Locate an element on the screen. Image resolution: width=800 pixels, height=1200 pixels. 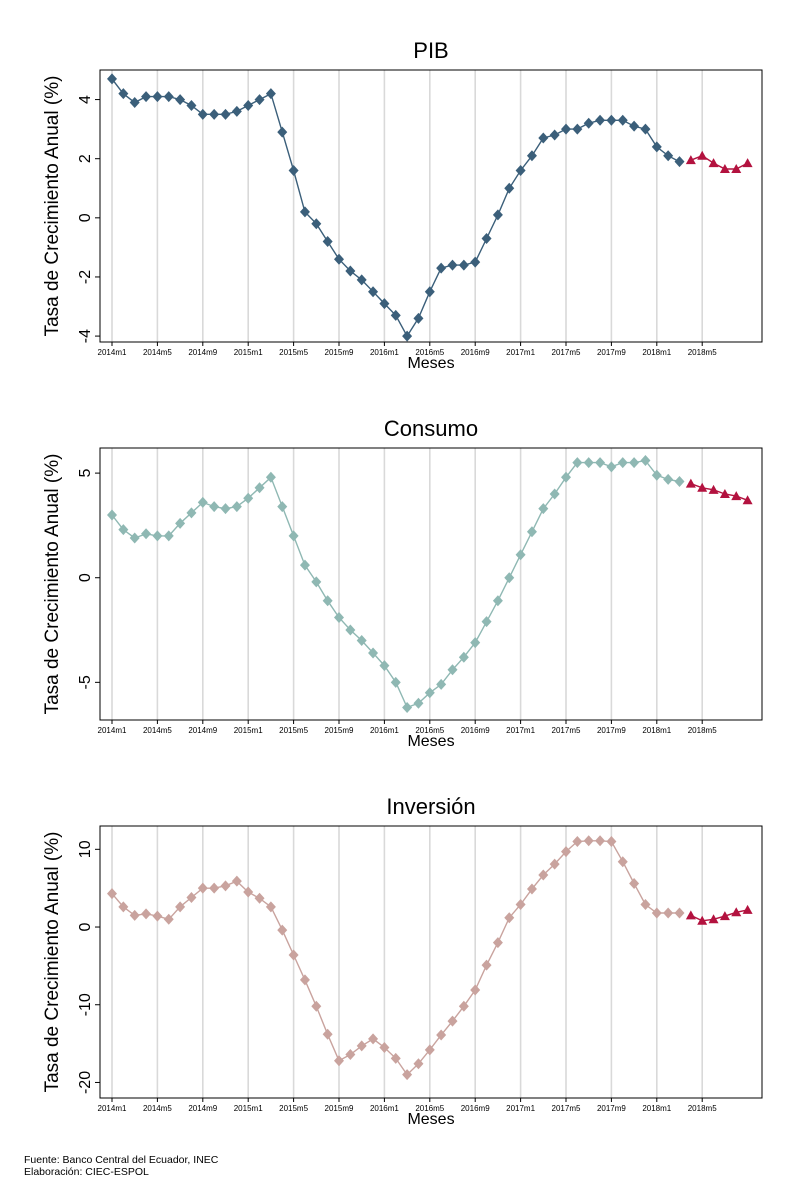
x-tick-label: 2017m1 is located at coordinates (520, 1108).